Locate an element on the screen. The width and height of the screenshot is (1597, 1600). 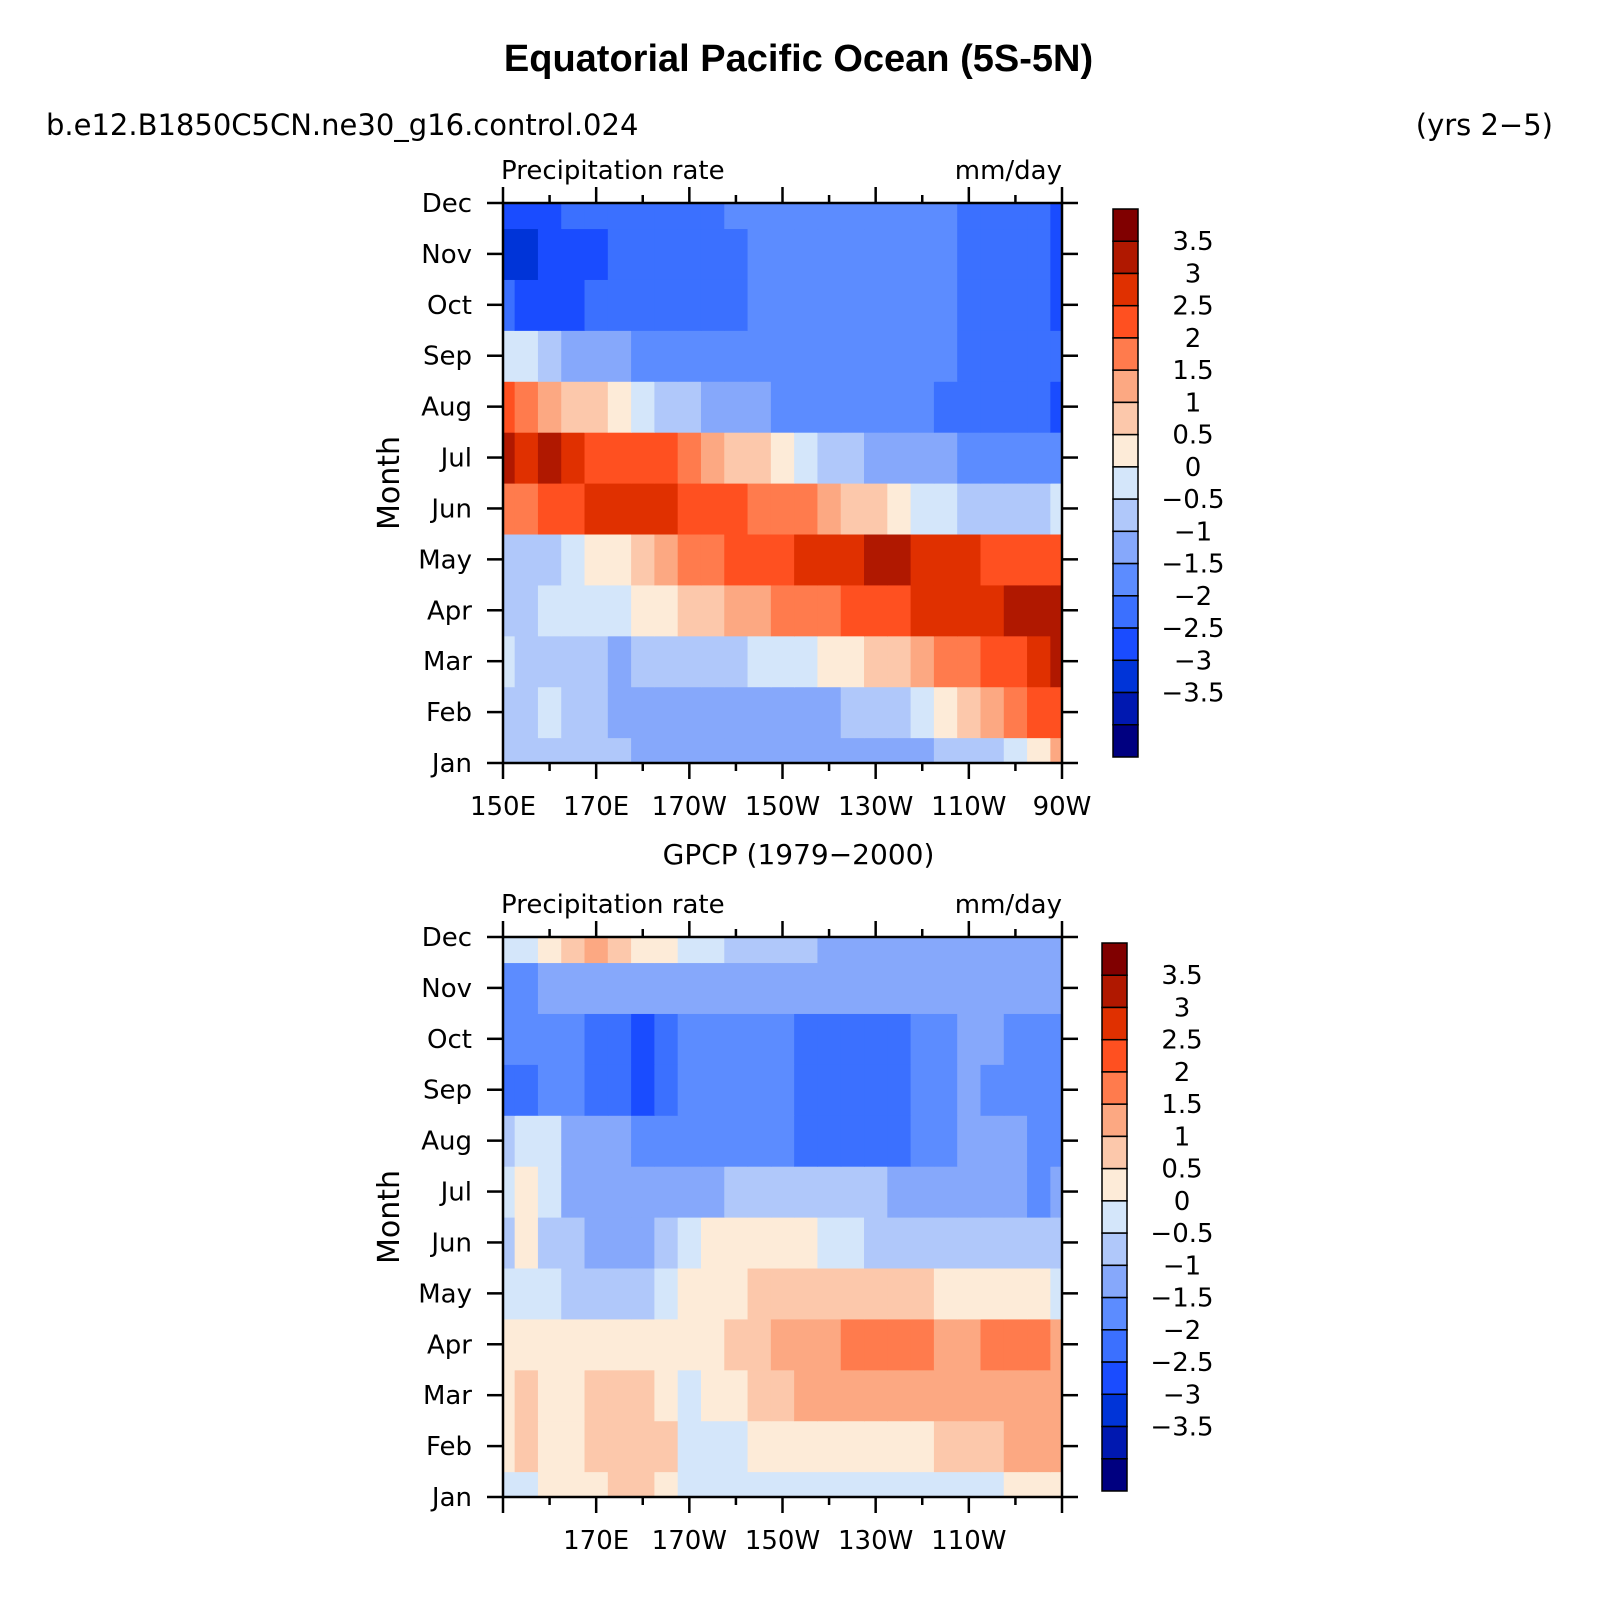
colorbar-label: 1 is located at coordinates (1193, 403).